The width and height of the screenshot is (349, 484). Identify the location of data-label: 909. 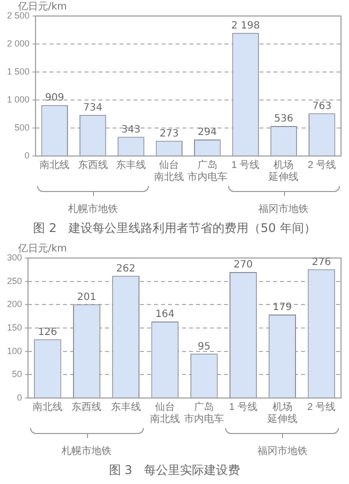
(54, 98).